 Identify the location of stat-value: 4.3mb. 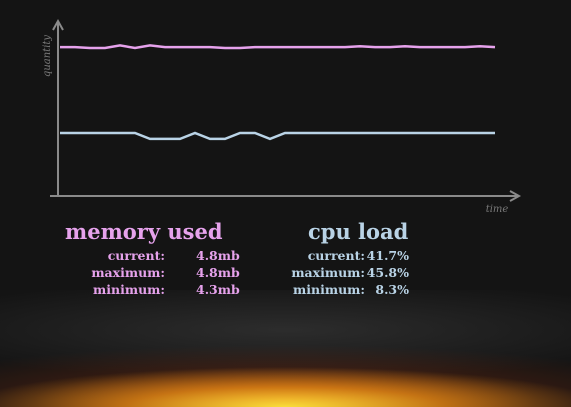
(218, 289).